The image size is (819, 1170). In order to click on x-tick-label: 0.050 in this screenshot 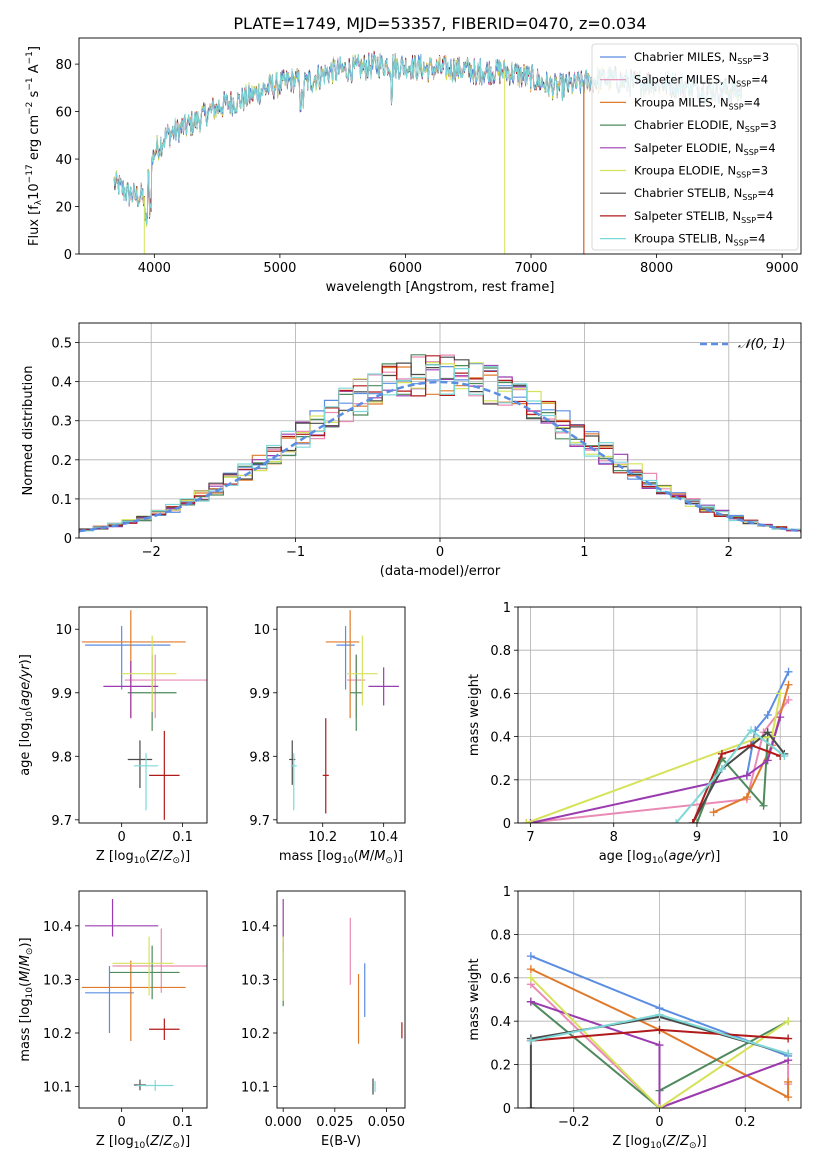, I will do `click(386, 1122)`.